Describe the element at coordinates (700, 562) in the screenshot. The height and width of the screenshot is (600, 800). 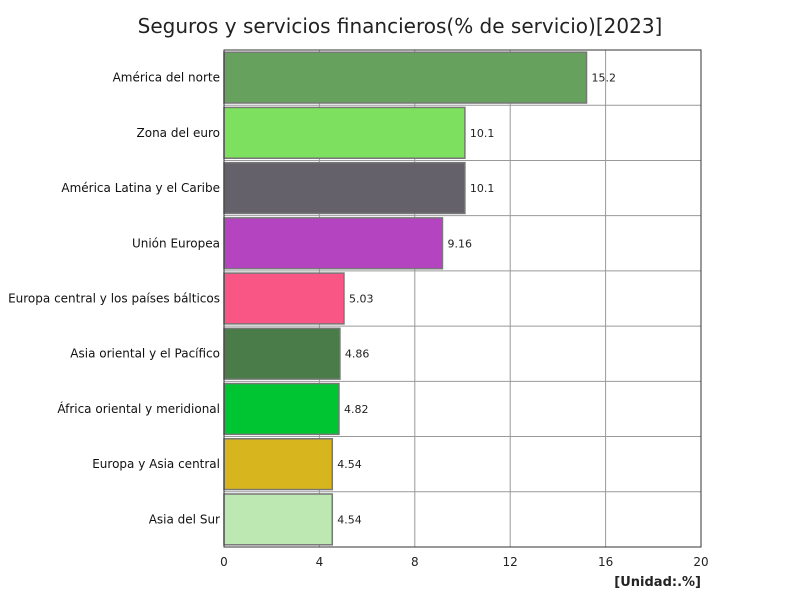
I see `x-tick-label: 20` at that location.